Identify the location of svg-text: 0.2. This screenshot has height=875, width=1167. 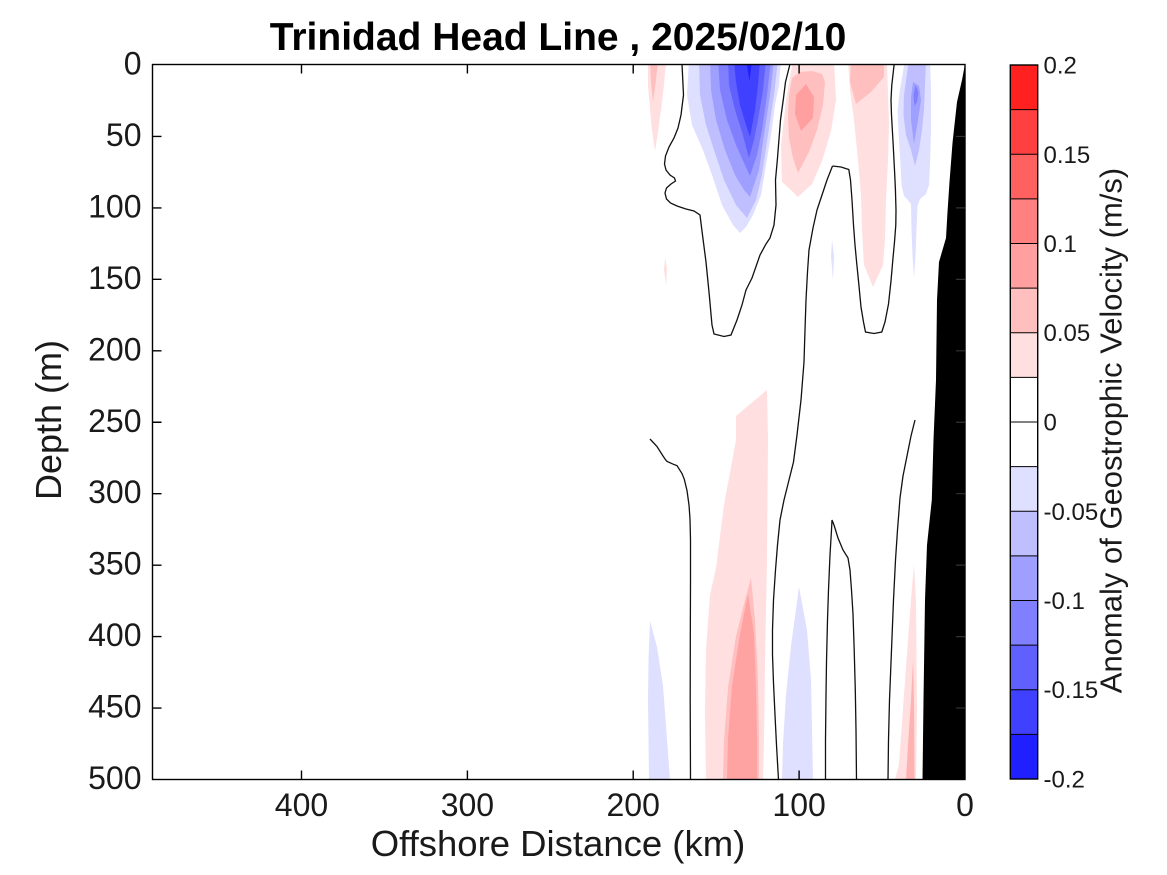
(1060, 66).